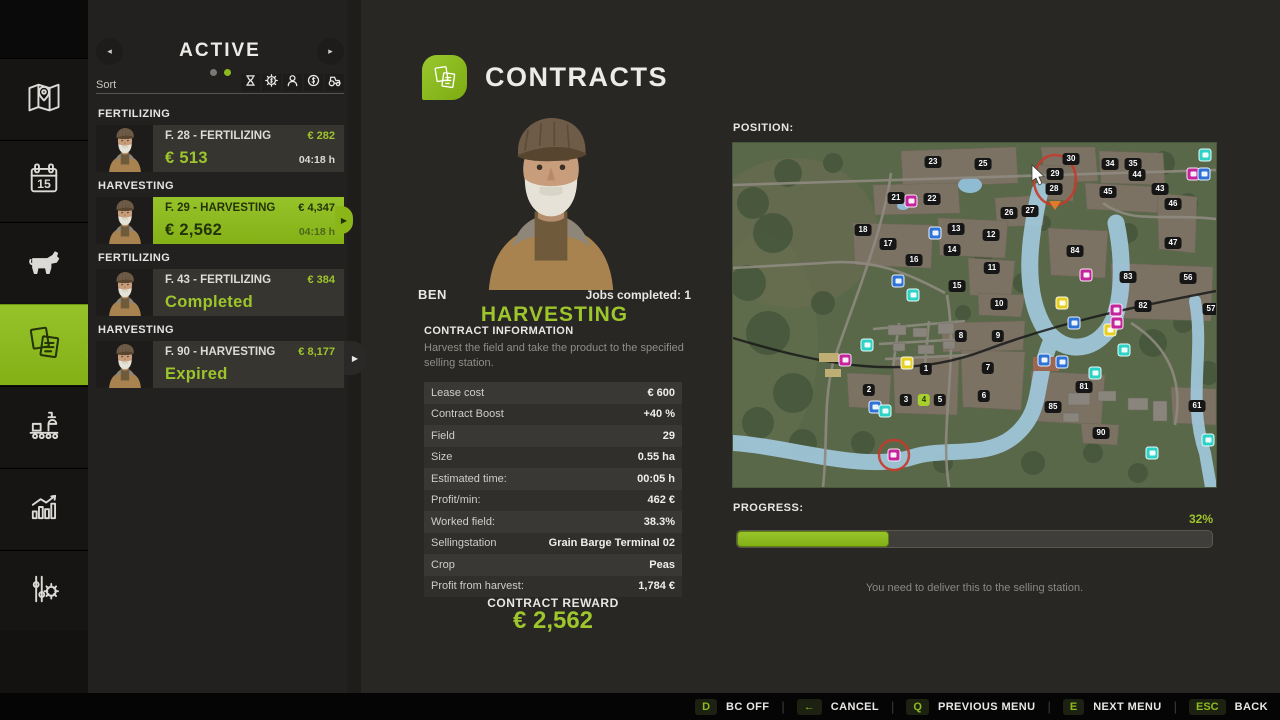 Image resolution: width=1280 pixels, height=720 pixels. What do you see at coordinates (932, 199) in the screenshot?
I see `map-field-number: 22` at bounding box center [932, 199].